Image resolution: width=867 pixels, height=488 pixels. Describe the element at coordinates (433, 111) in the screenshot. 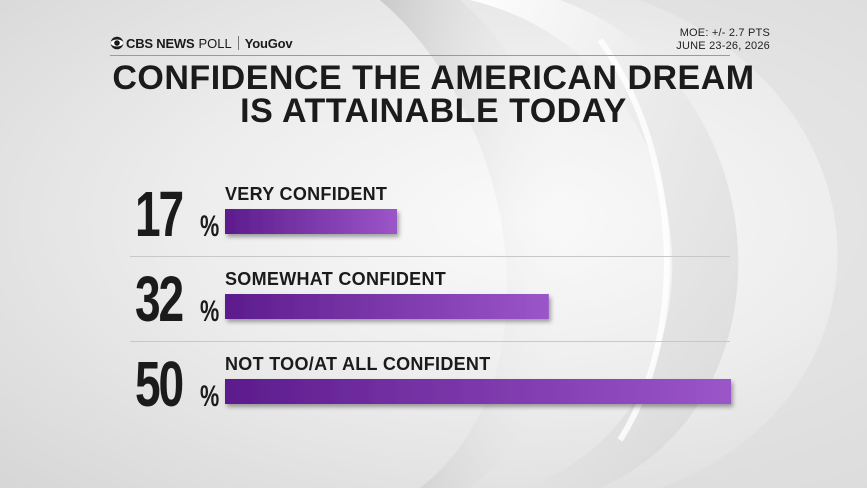

I see `chart-title-line-2: IS ATTAINABLE TODAY` at that location.